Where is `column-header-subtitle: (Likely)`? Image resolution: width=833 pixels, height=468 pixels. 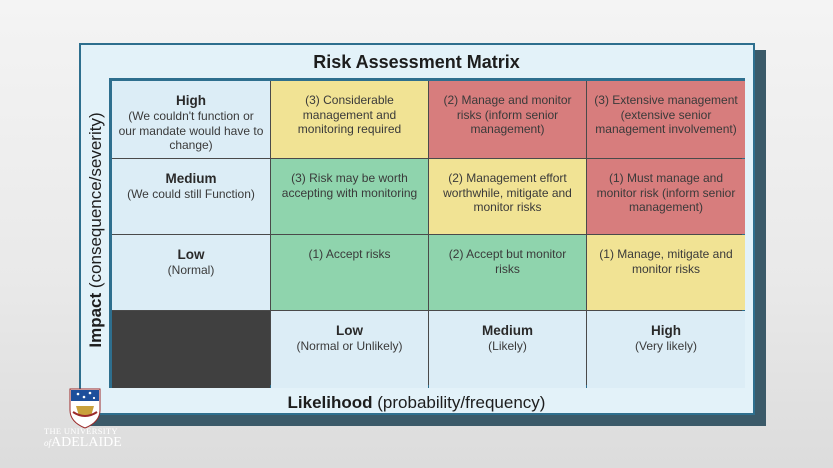 column-header-subtitle: (Likely) is located at coordinates (507, 346).